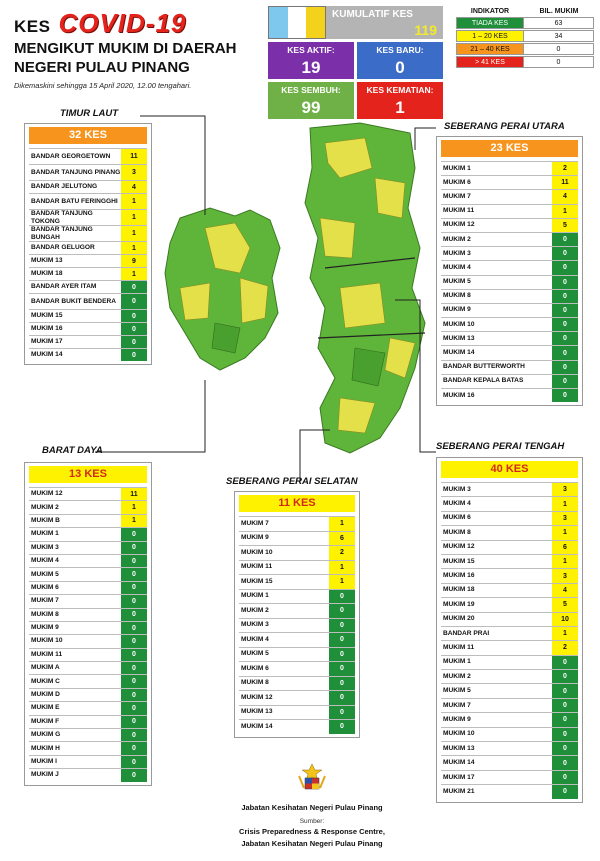 This screenshot has width=600, height=861. I want to click on table-row: MUKIM 12 0, so click(297, 697).